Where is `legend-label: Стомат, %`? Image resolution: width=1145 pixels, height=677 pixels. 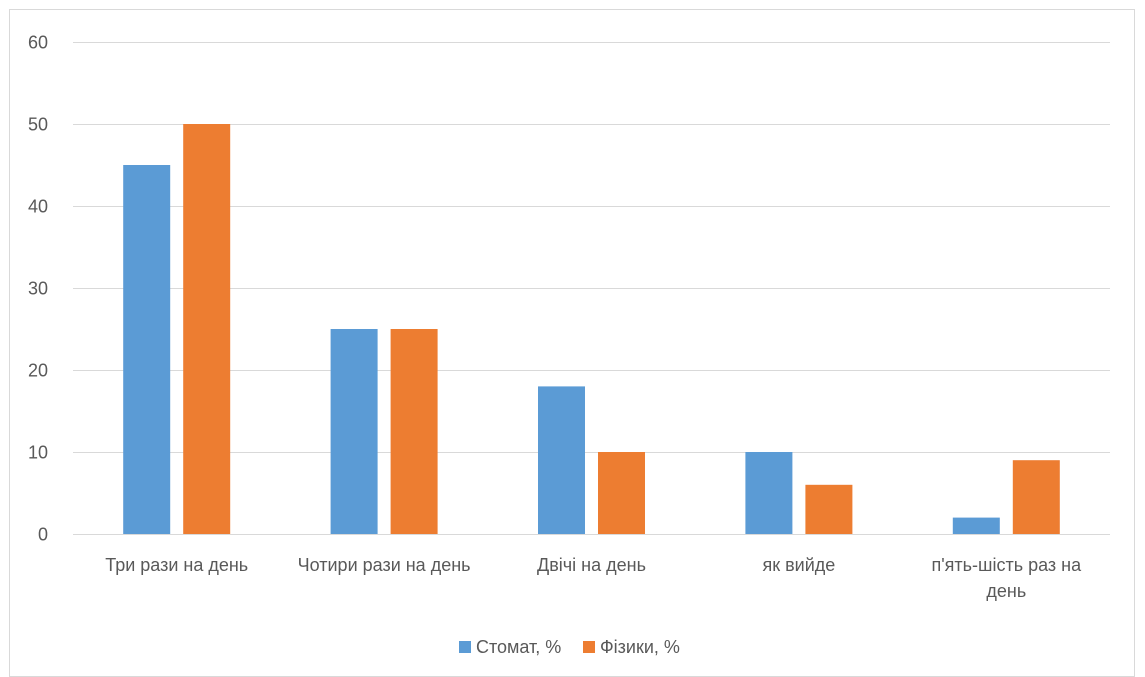 legend-label: Стомат, % is located at coordinates (518, 647).